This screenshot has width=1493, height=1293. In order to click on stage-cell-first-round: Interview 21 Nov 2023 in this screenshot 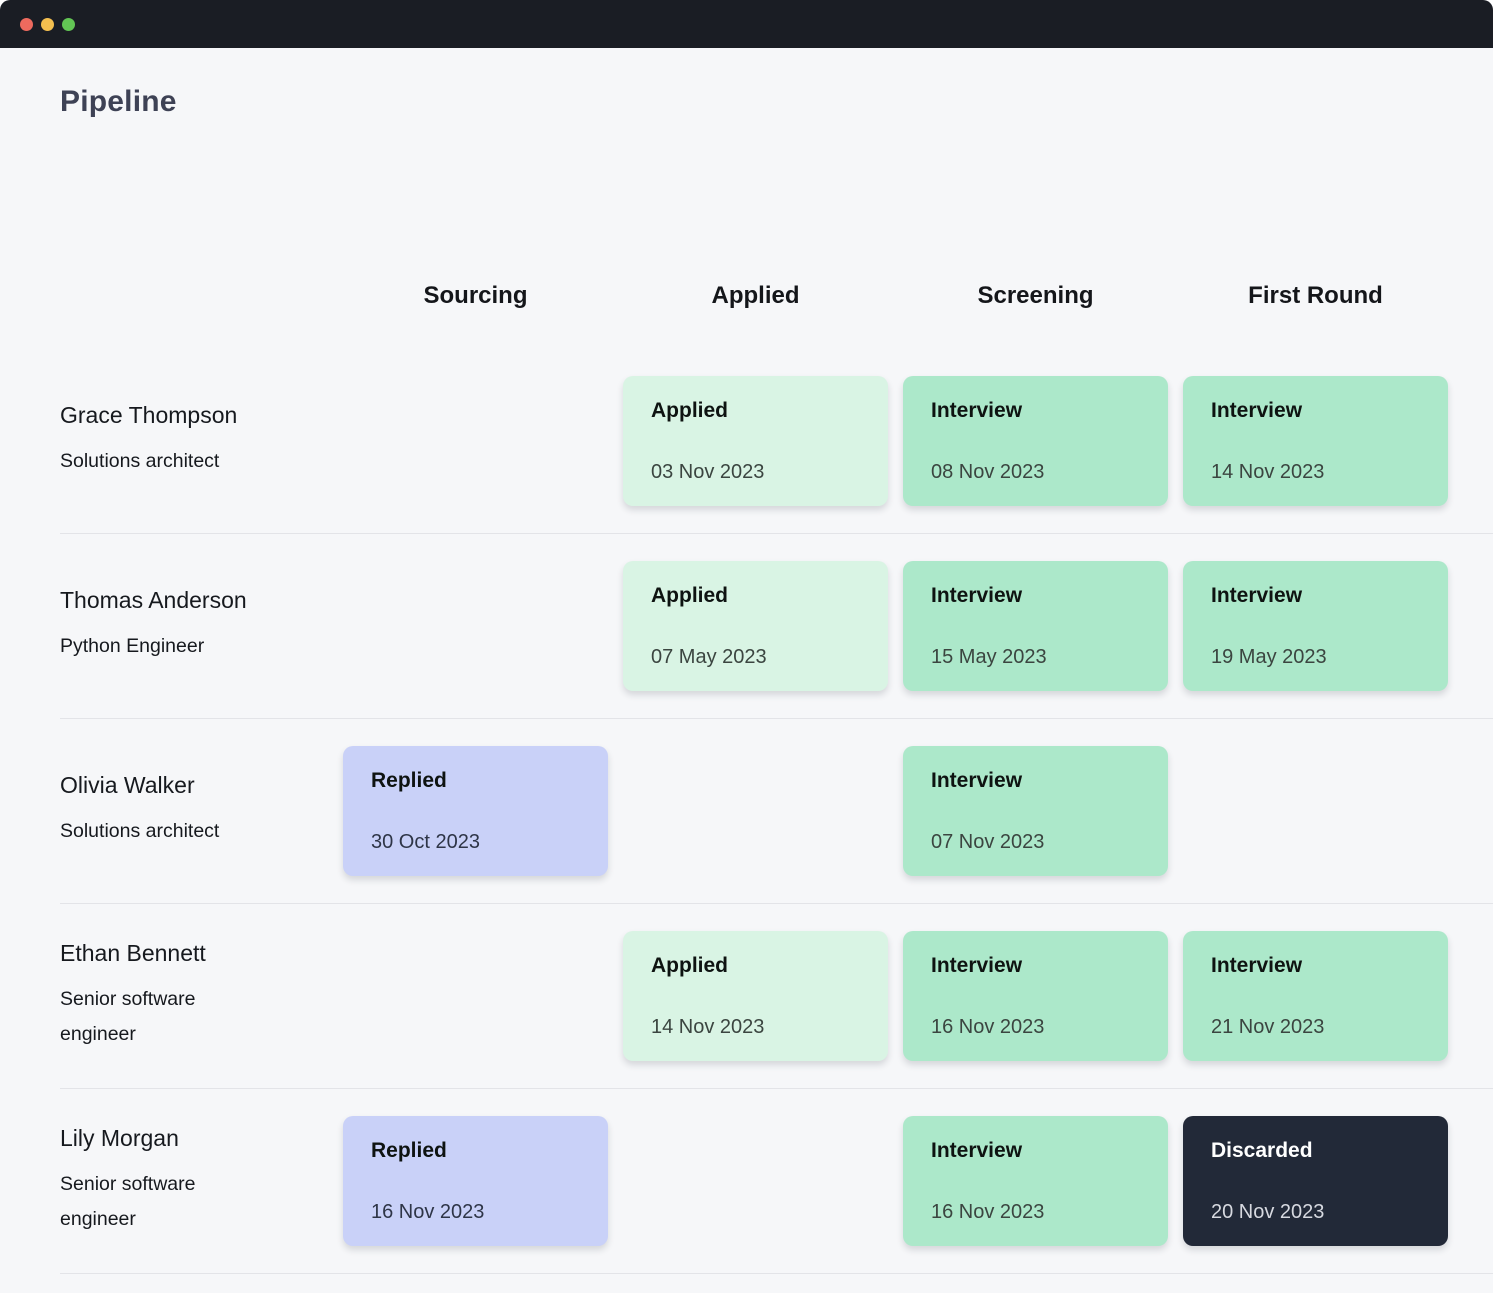, I will do `click(1315, 996)`.